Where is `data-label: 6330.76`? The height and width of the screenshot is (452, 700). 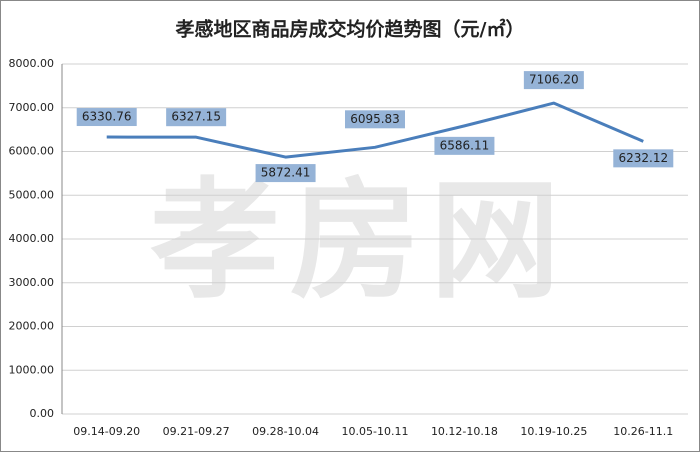 data-label: 6330.76 is located at coordinates (107, 117).